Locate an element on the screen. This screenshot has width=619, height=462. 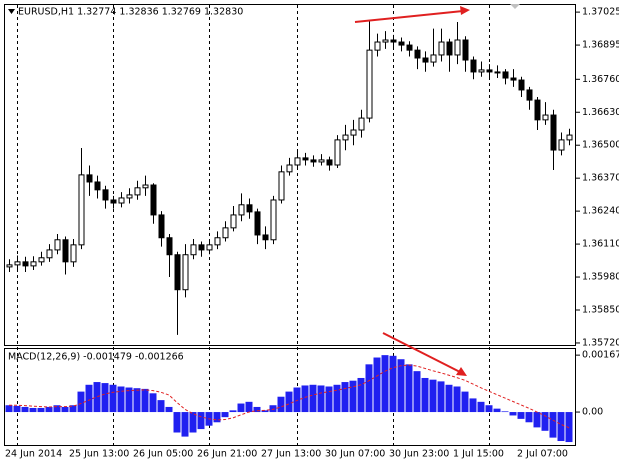
x-tick-label: 27 Jun 13:00 is located at coordinates (291, 454).